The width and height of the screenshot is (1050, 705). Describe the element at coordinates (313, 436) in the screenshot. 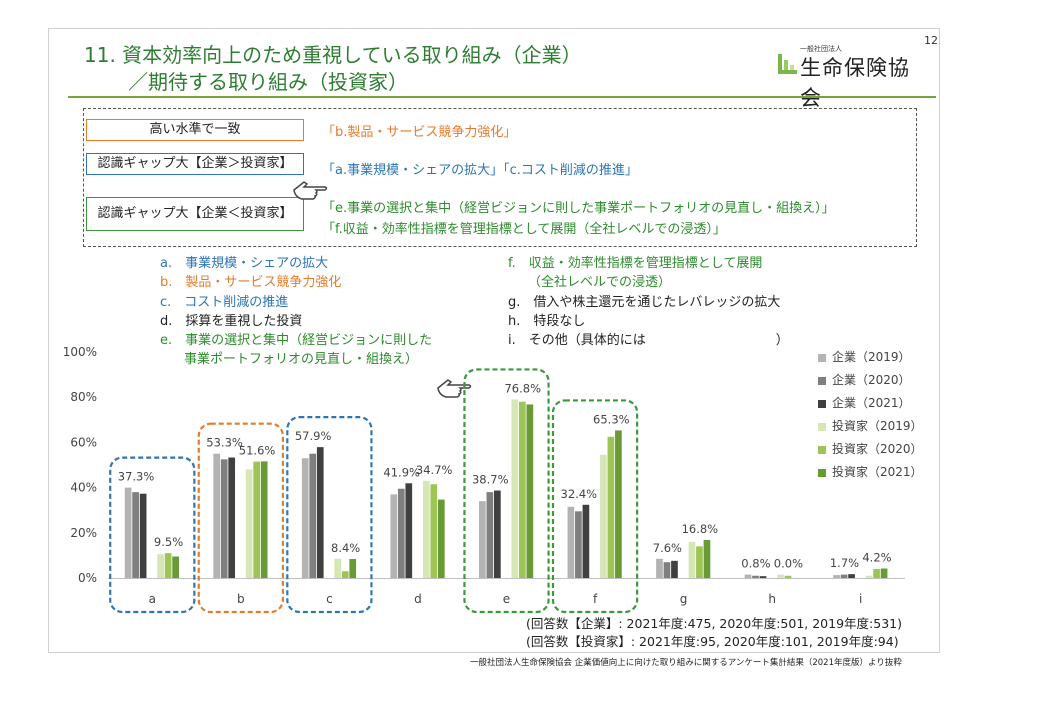

I see `data-label: 57.9%` at that location.